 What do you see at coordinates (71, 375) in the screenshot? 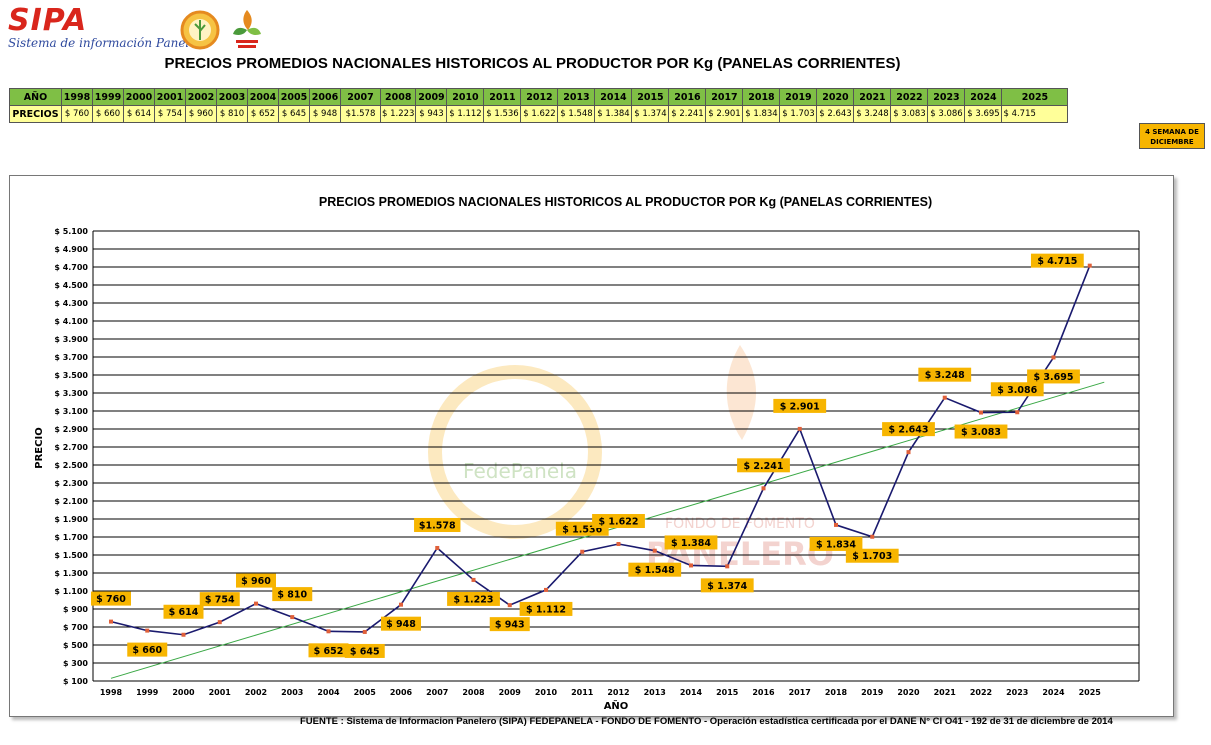
I see `y-tick-label: $ 3.500` at bounding box center [71, 375].